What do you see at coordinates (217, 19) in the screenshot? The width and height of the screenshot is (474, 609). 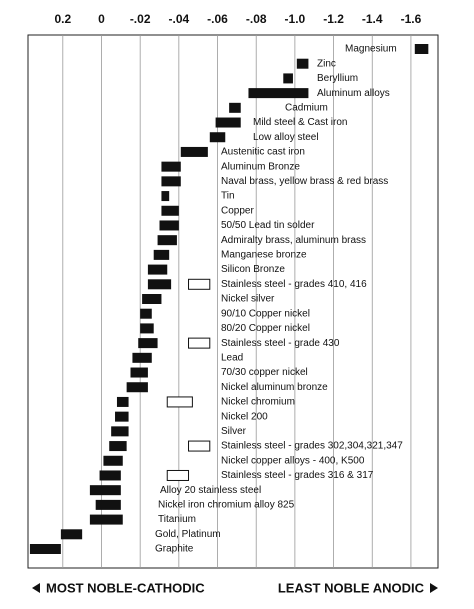 I see `x-tick-label: -.06` at bounding box center [217, 19].